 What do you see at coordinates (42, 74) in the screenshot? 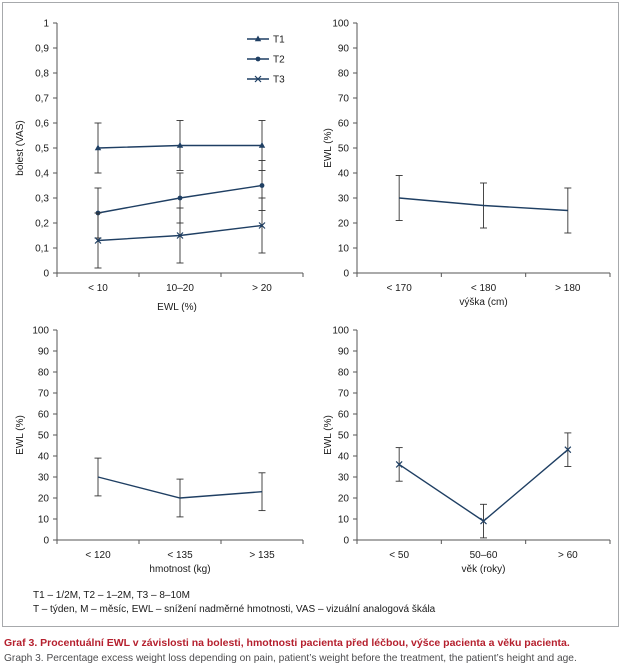
I see `y-tick-label: 0,8` at bounding box center [42, 74].